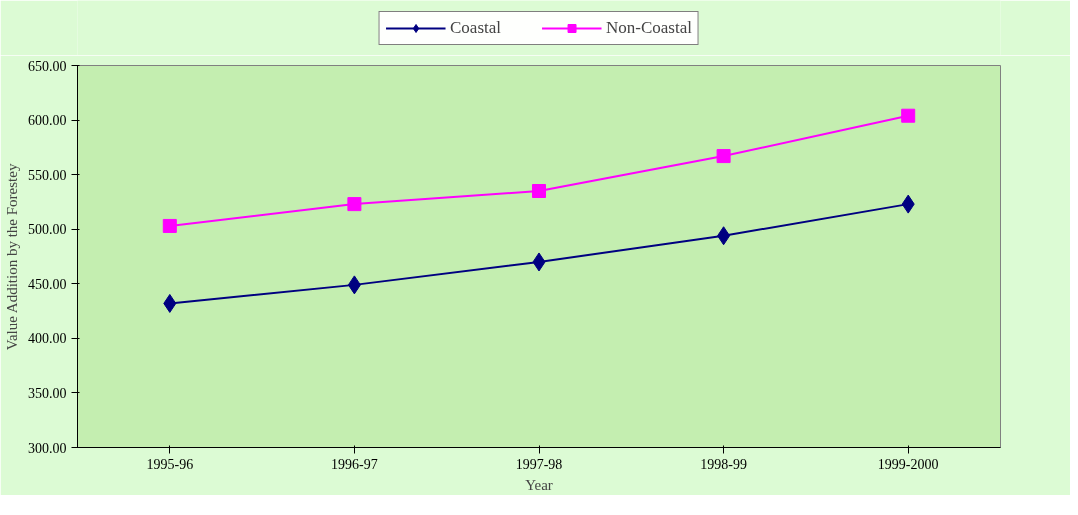 Image resolution: width=1078 pixels, height=515 pixels. What do you see at coordinates (908, 464) in the screenshot?
I see `x-tick-label: 1999-2000` at bounding box center [908, 464].